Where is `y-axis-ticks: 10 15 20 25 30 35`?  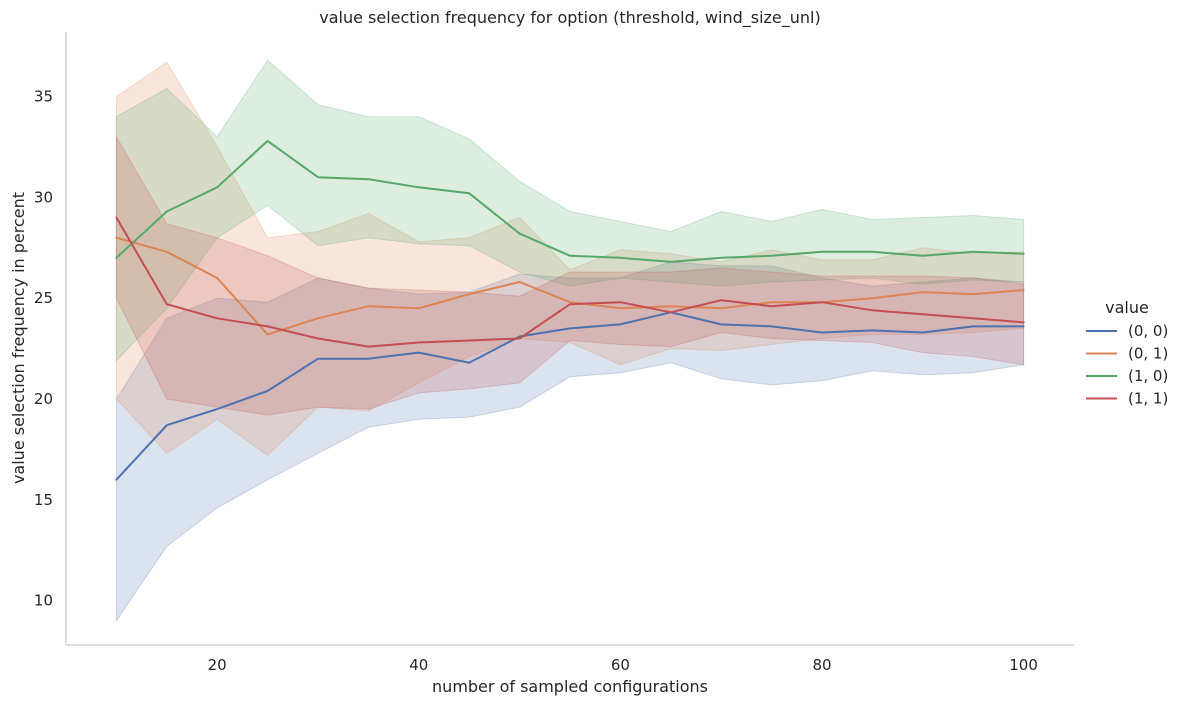 y-axis-ticks: 10 15 20 25 30 35 is located at coordinates (43, 349).